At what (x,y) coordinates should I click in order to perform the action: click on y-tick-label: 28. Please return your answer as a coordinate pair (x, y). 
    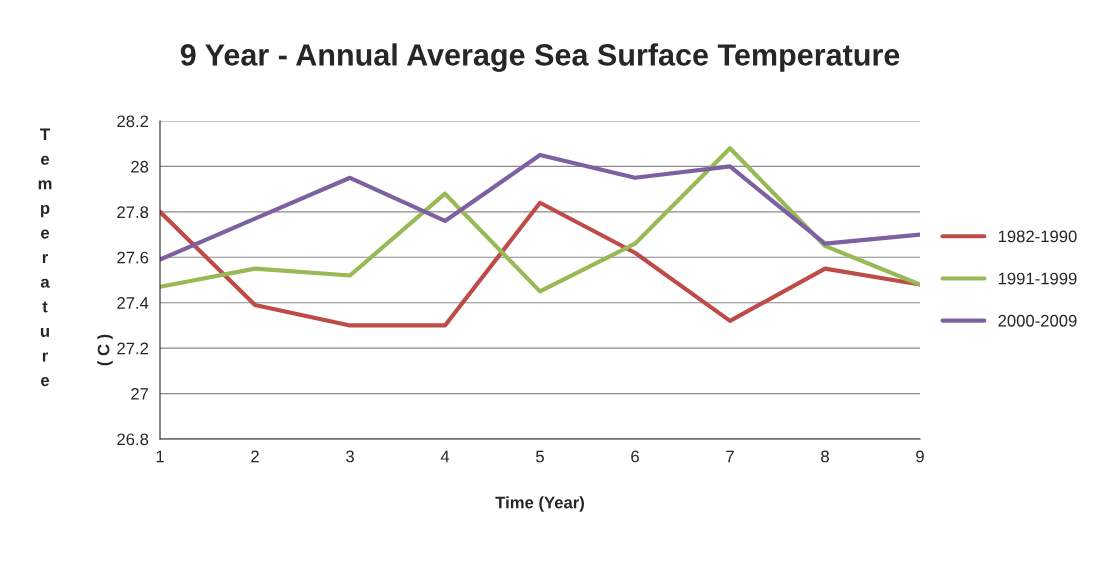
    Looking at the image, I should click on (140, 166).